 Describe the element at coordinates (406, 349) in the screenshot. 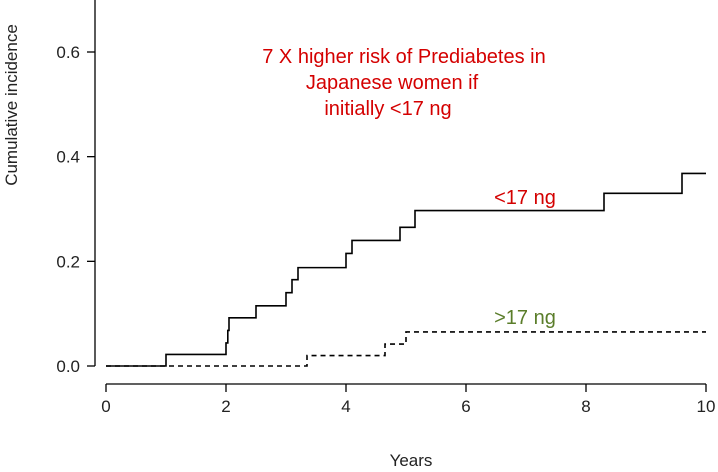

I see `series-line-gt17` at that location.